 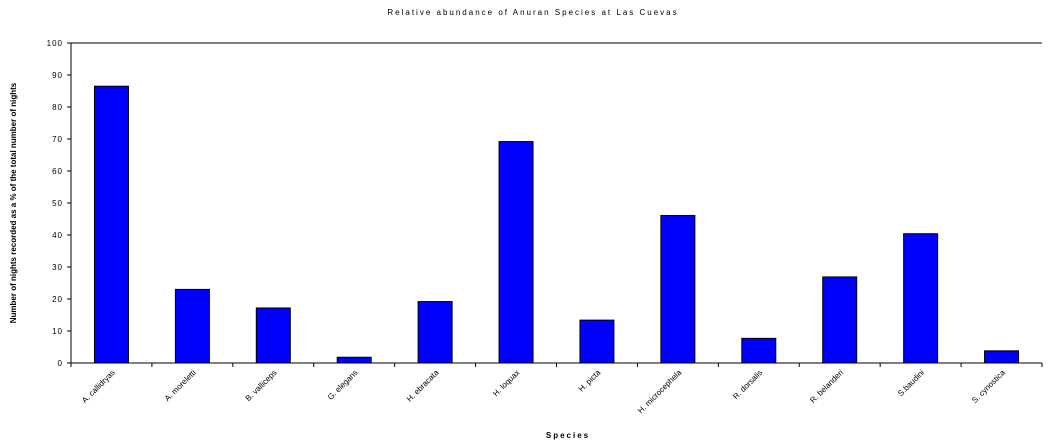 I want to click on x-tick-label: R. belanderi, so click(x=826, y=386).